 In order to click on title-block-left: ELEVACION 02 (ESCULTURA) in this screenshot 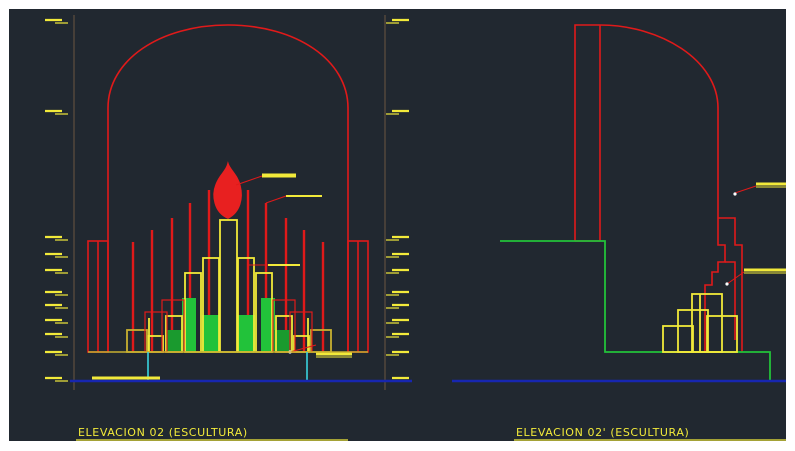, I will do `click(212, 433)`.